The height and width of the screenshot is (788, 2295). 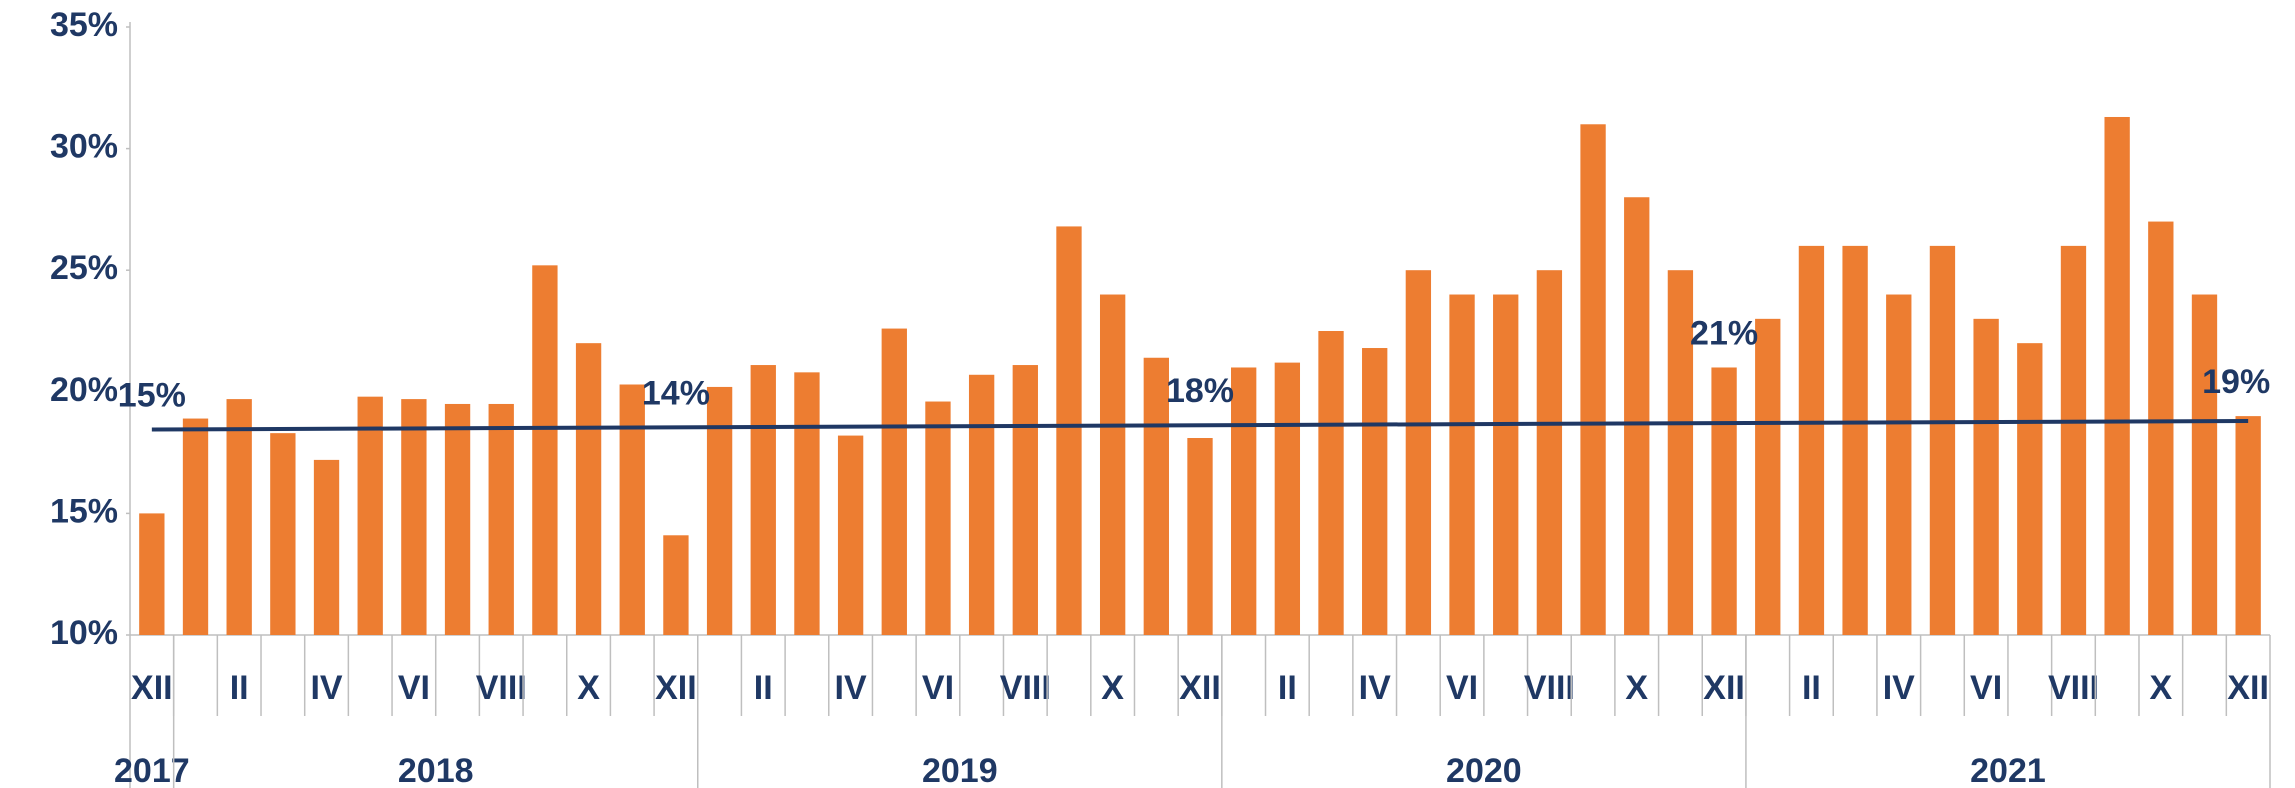 I want to click on trend-line, so click(x=1200, y=425).